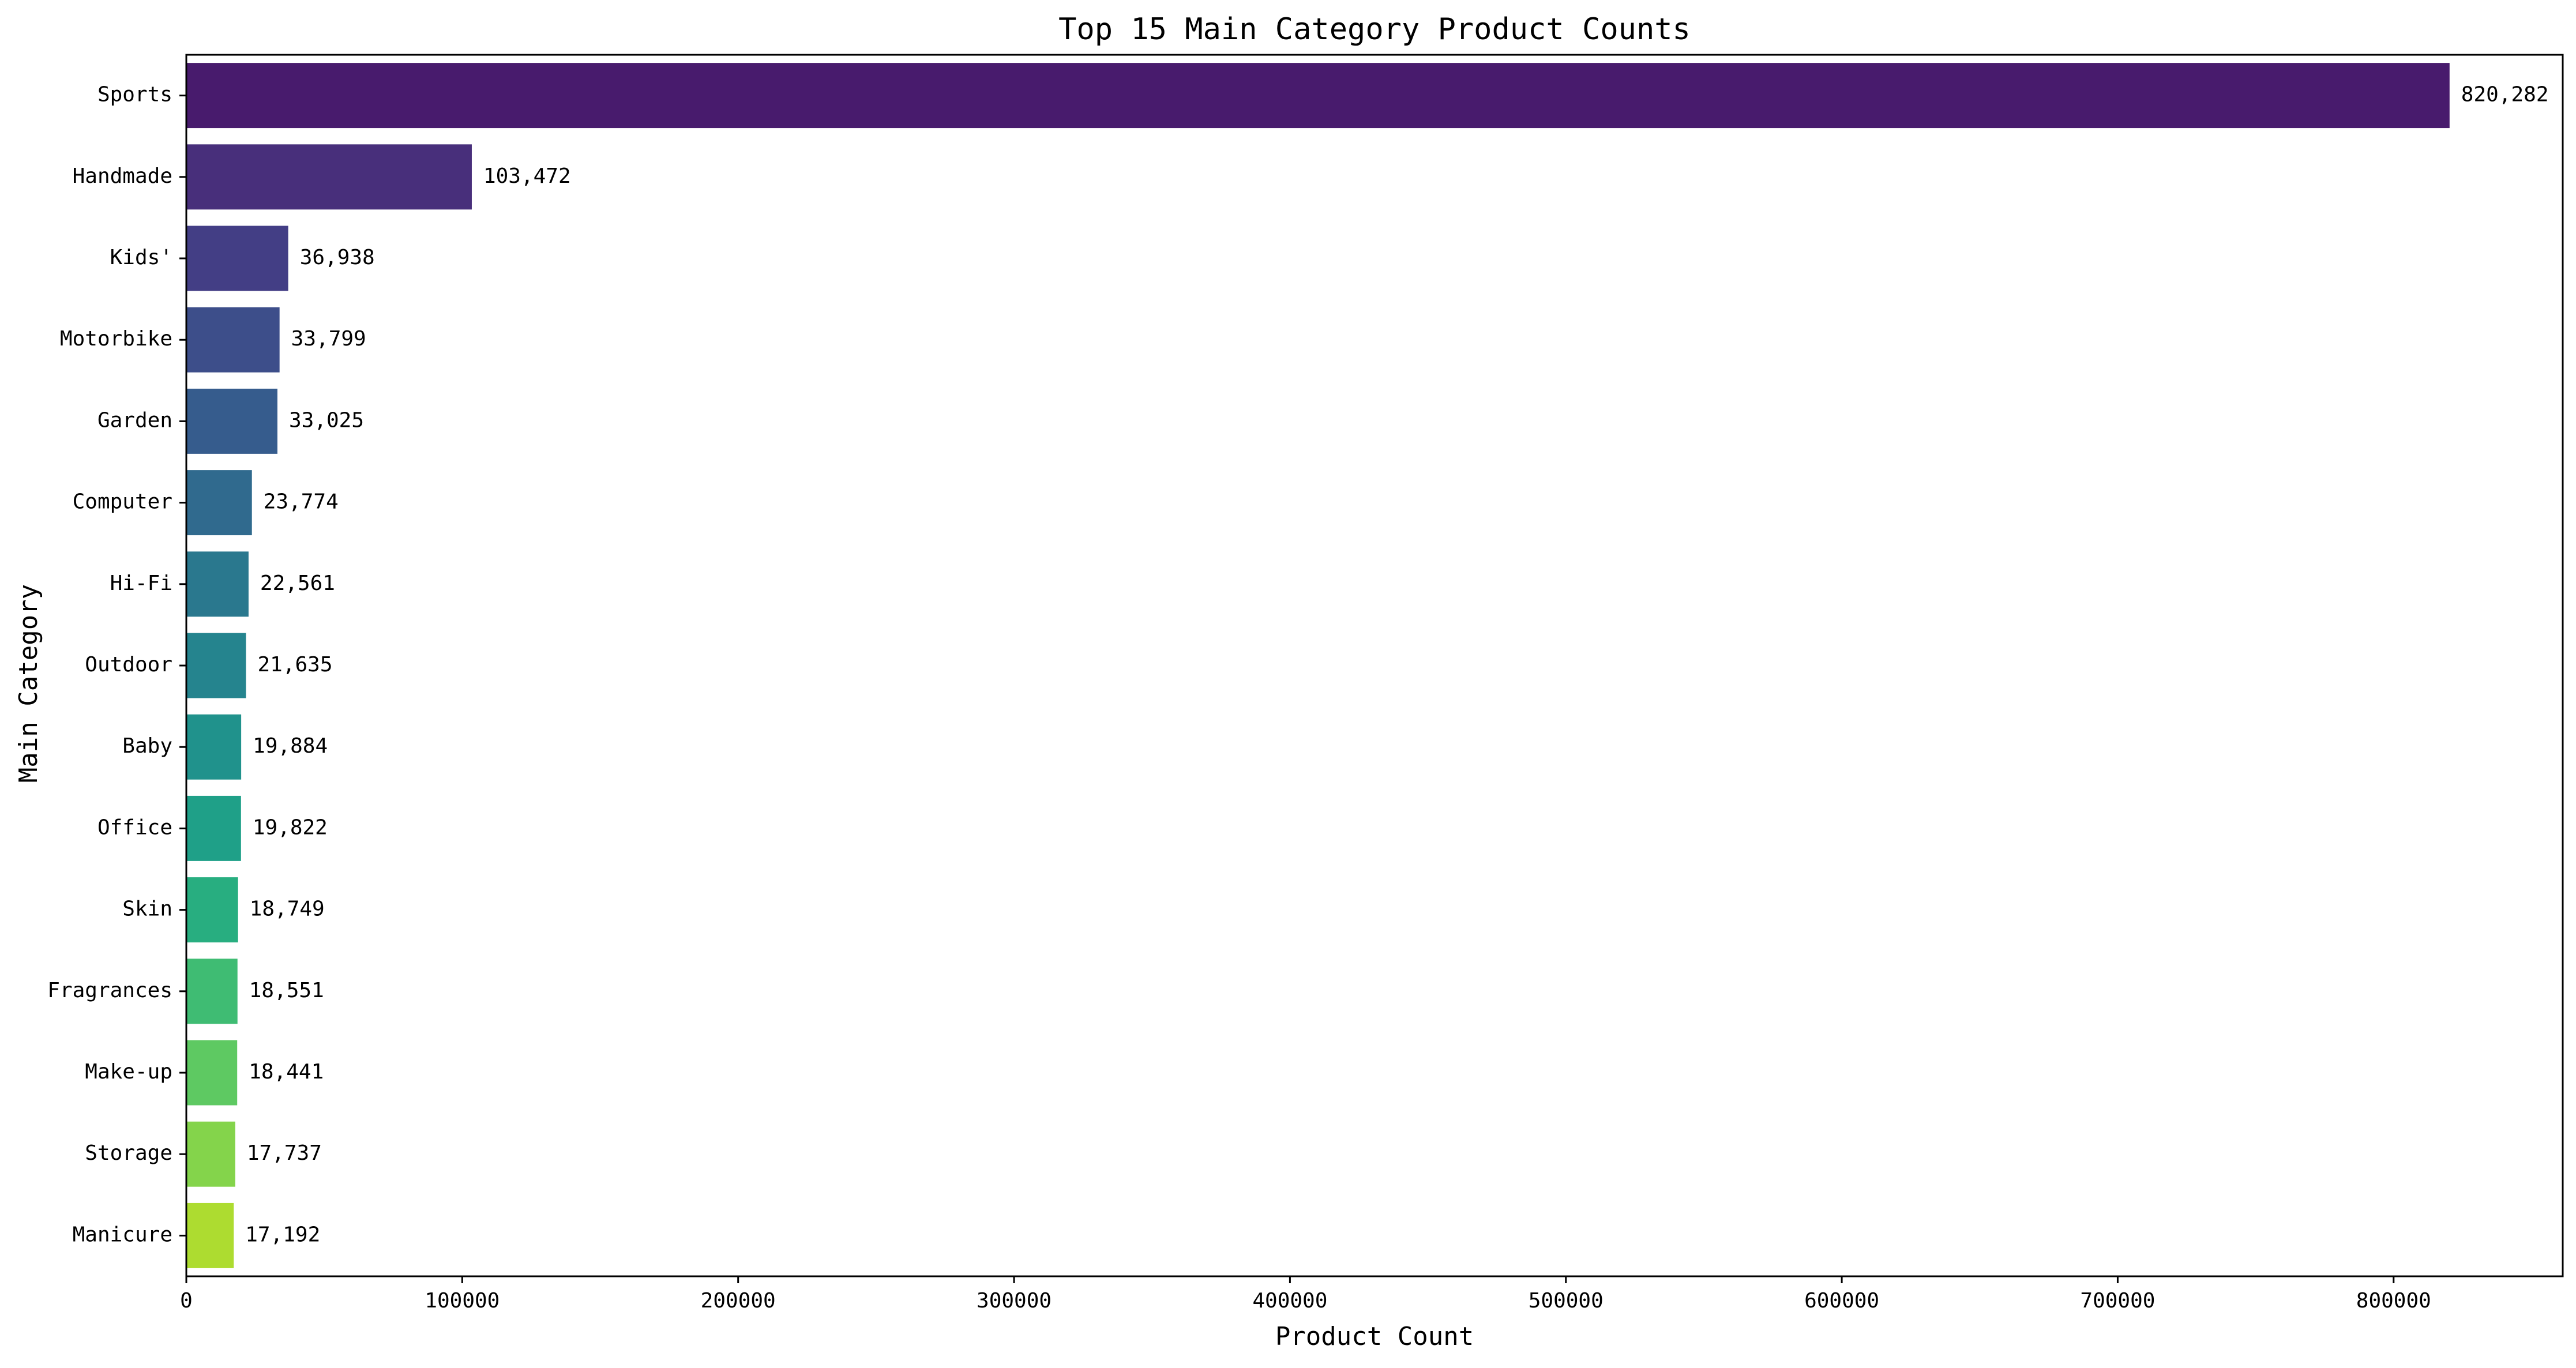 This screenshot has width=2576, height=1368. What do you see at coordinates (213, 828) in the screenshot?
I see `bar-office` at bounding box center [213, 828].